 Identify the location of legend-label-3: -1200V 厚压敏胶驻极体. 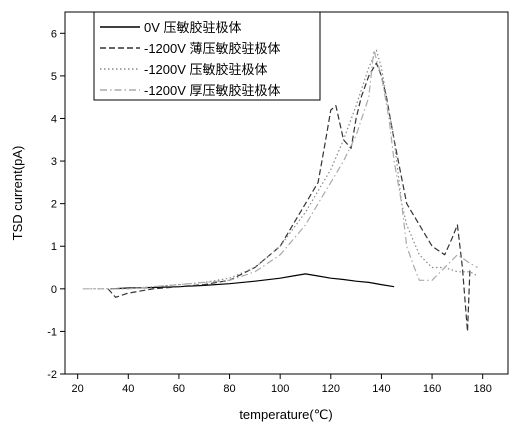
(212, 90).